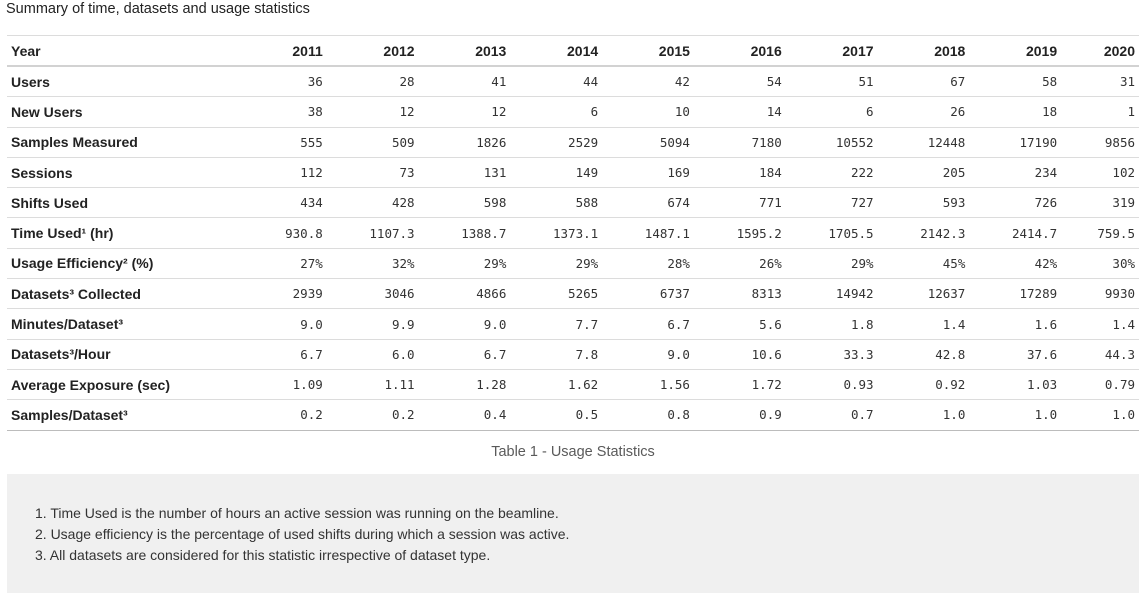  Describe the element at coordinates (556, 142) in the screenshot. I see `table-cell: 2529` at that location.